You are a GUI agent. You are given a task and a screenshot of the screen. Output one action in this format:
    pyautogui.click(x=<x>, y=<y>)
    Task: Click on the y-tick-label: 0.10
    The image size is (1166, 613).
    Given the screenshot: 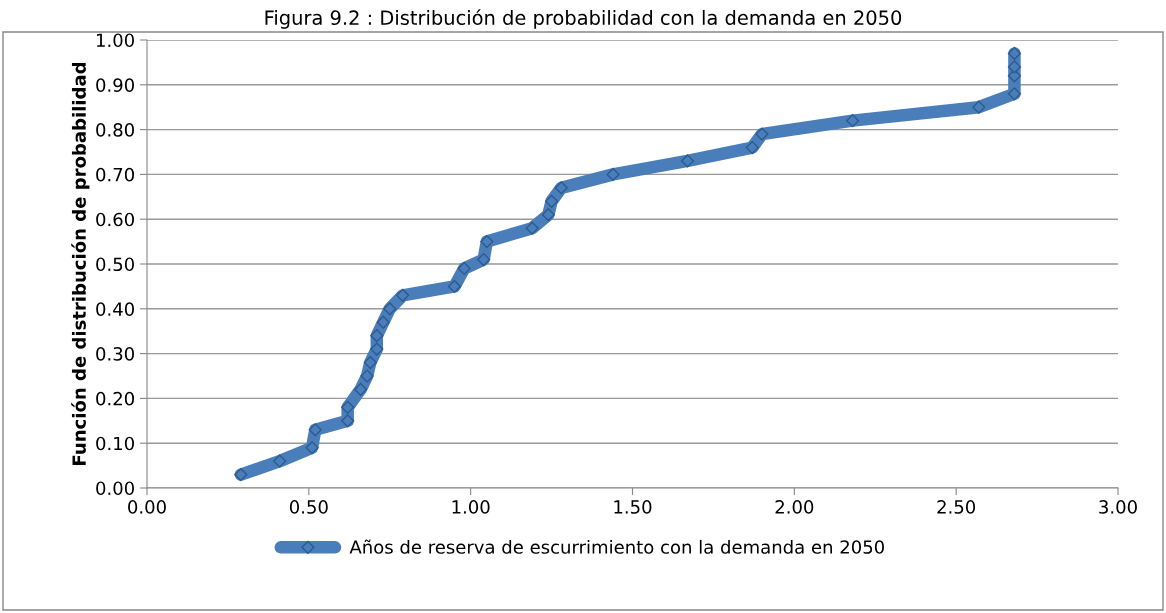 What is the action you would take?
    pyautogui.click(x=115, y=443)
    